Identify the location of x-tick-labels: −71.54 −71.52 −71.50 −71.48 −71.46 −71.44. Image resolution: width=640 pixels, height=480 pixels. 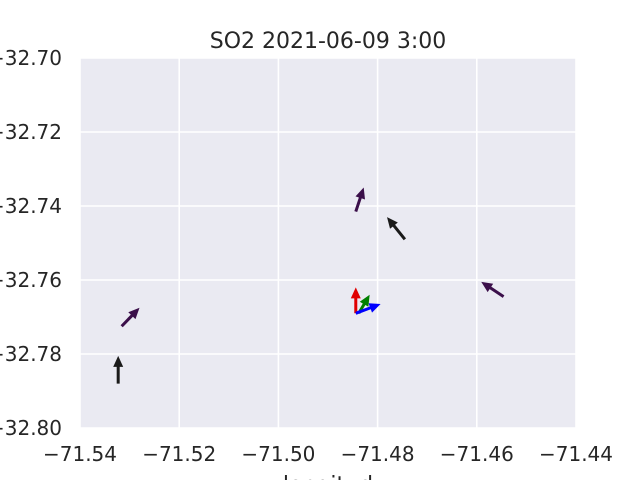
(328, 454).